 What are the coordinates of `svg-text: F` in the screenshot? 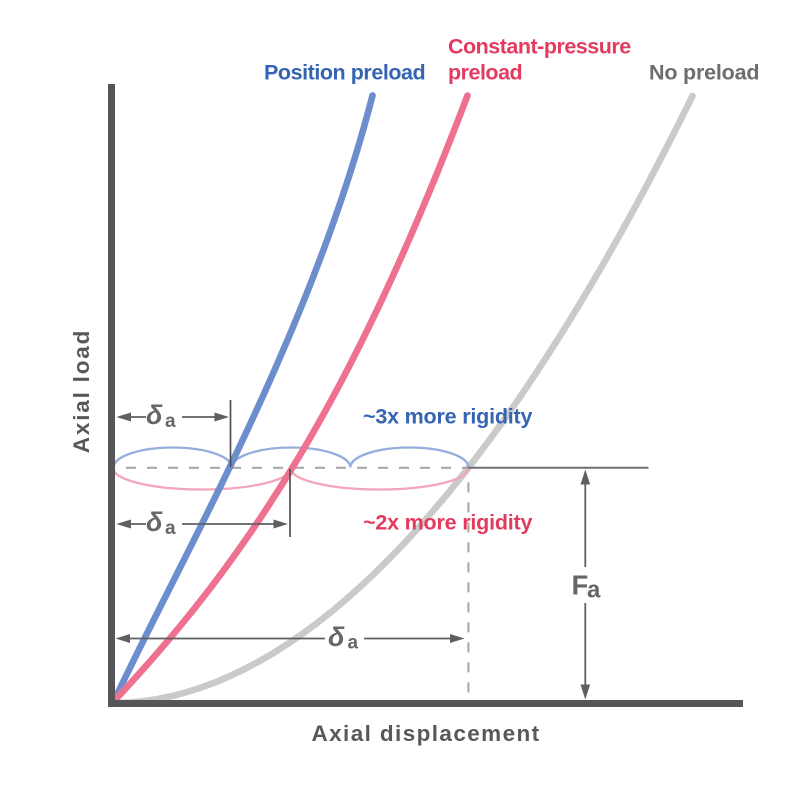 It's located at (580, 585).